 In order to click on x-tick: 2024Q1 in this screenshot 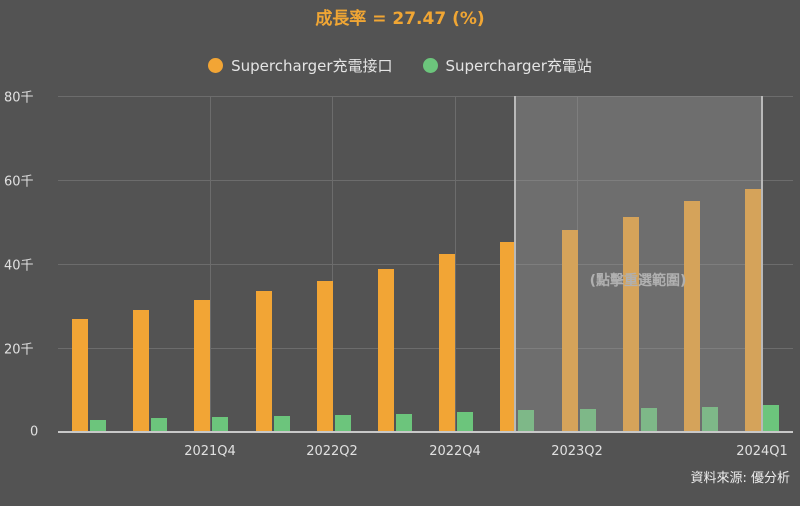, I will do `click(762, 451)`.